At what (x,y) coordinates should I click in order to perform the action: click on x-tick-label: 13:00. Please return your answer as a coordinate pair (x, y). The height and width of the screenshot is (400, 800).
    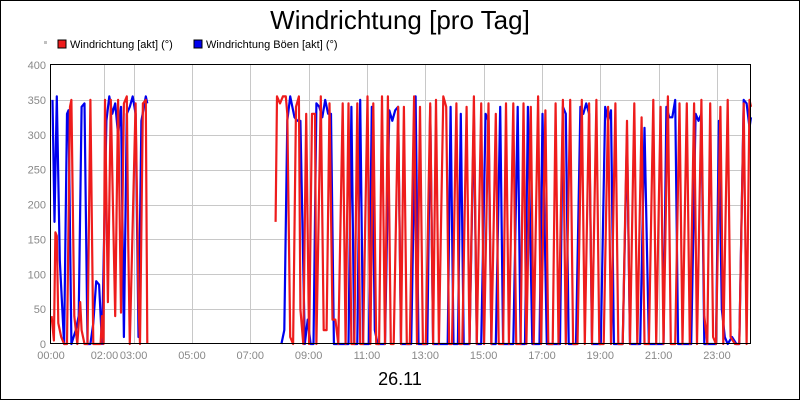
    Looking at the image, I should click on (426, 356).